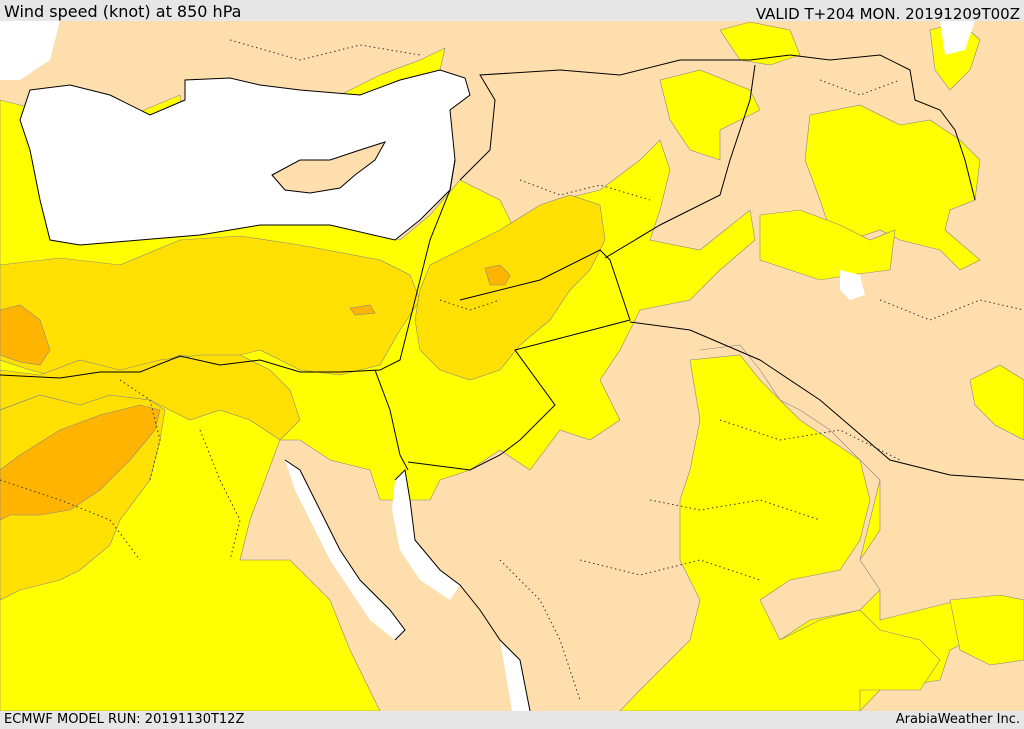  Describe the element at coordinates (30, 50) in the screenshot. I see `aegean-islands-sea` at that location.